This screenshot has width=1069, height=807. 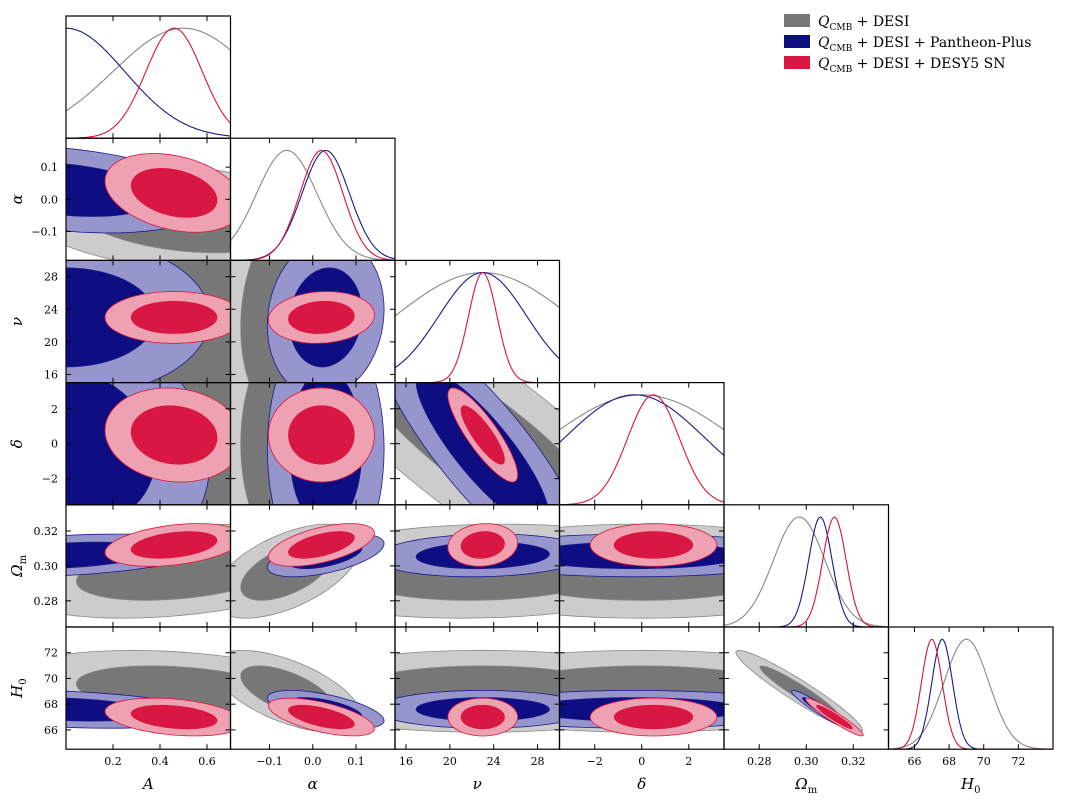 I want to click on x-tick-label-h0: 70, so click(x=984, y=761).